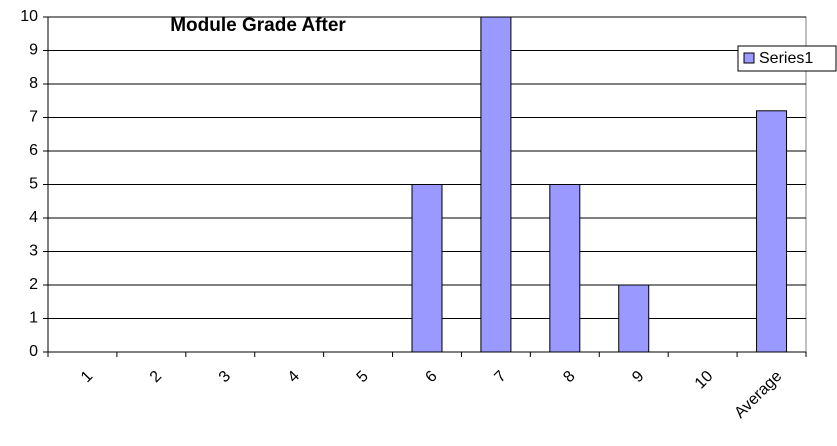 The width and height of the screenshot is (837, 446). What do you see at coordinates (225, 377) in the screenshot?
I see `x-tick-label: 3` at bounding box center [225, 377].